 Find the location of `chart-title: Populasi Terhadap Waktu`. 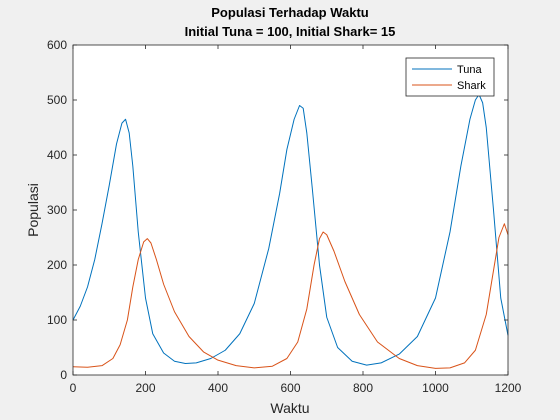

chart-title: Populasi Terhadap Waktu is located at coordinates (290, 12).